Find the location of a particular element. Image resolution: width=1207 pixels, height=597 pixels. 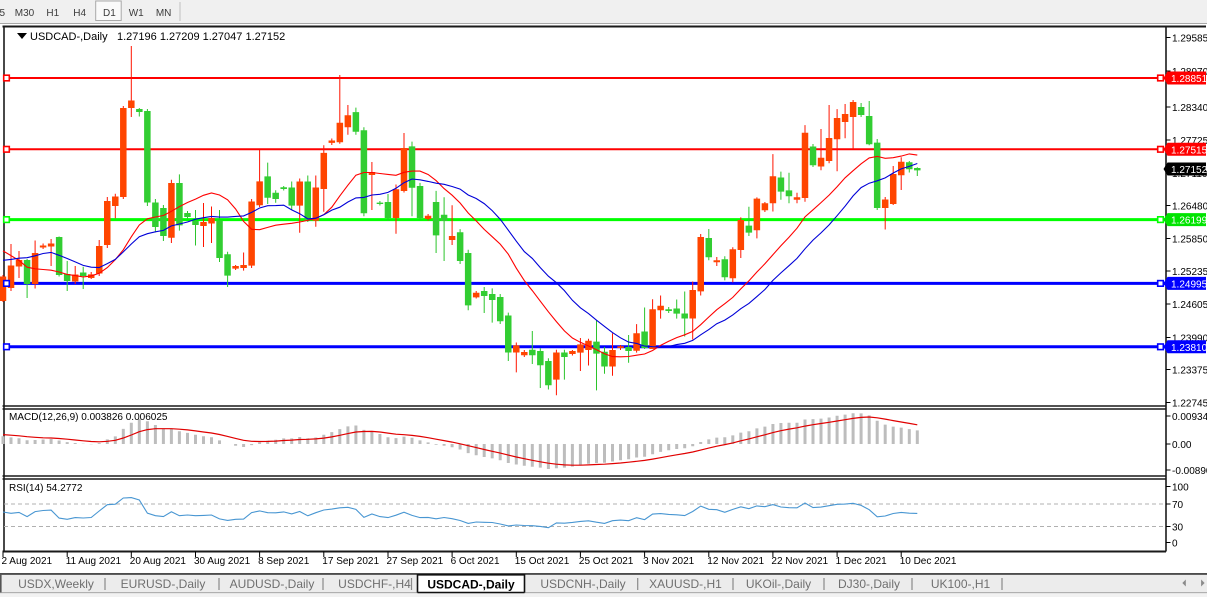

svg-text: 0.00 is located at coordinates (1182, 445).